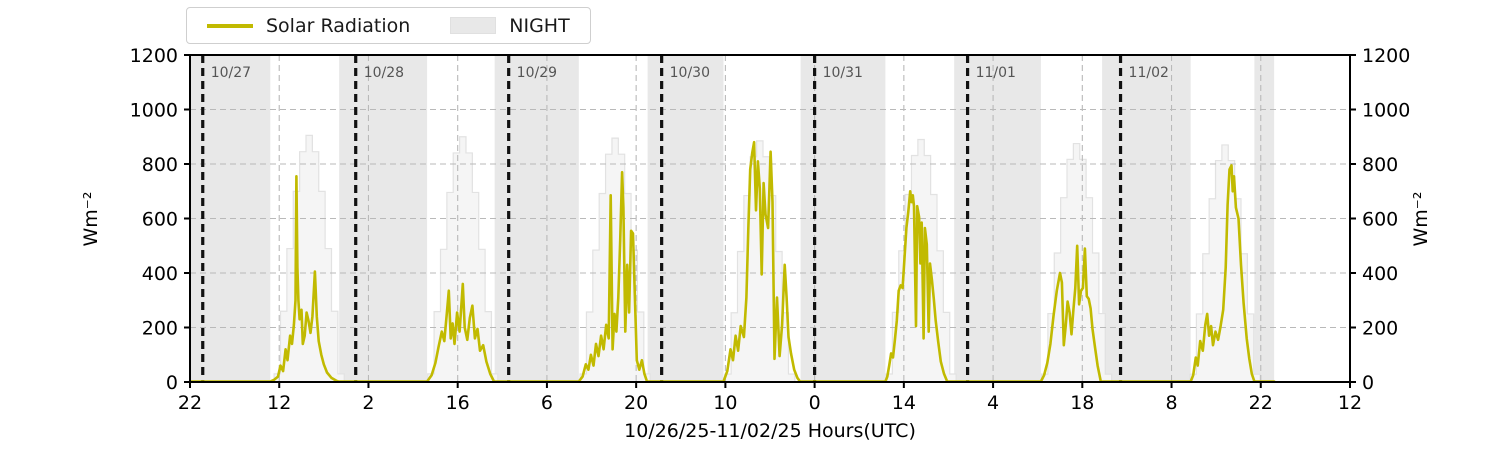  Describe the element at coordinates (91, 219) in the screenshot. I see `y-axis-label-left: Wm⁻²` at that location.